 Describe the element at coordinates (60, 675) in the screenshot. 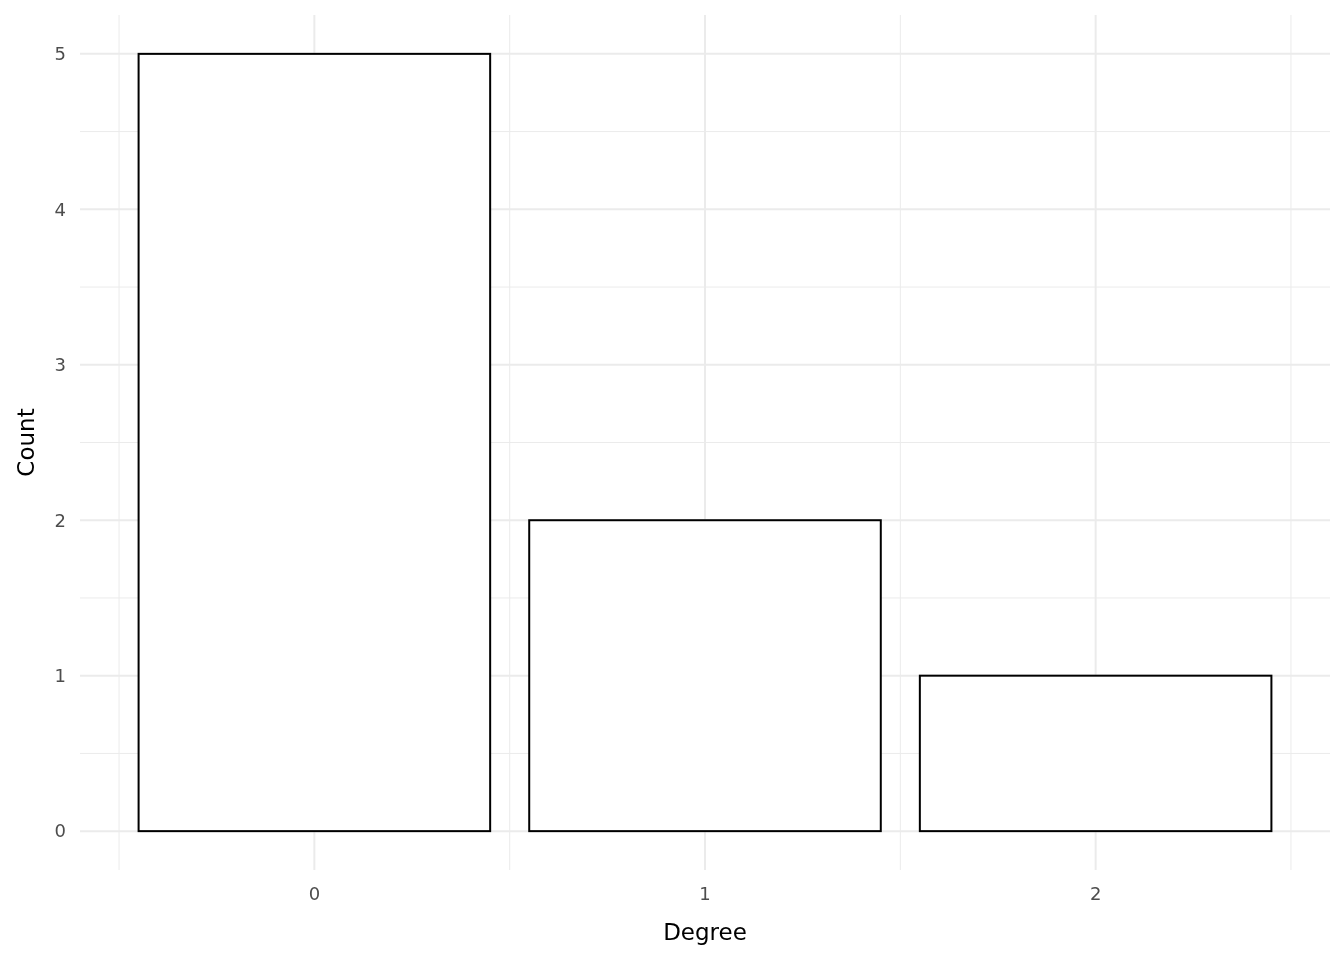

I see `y-tick-label: 1` at that location.